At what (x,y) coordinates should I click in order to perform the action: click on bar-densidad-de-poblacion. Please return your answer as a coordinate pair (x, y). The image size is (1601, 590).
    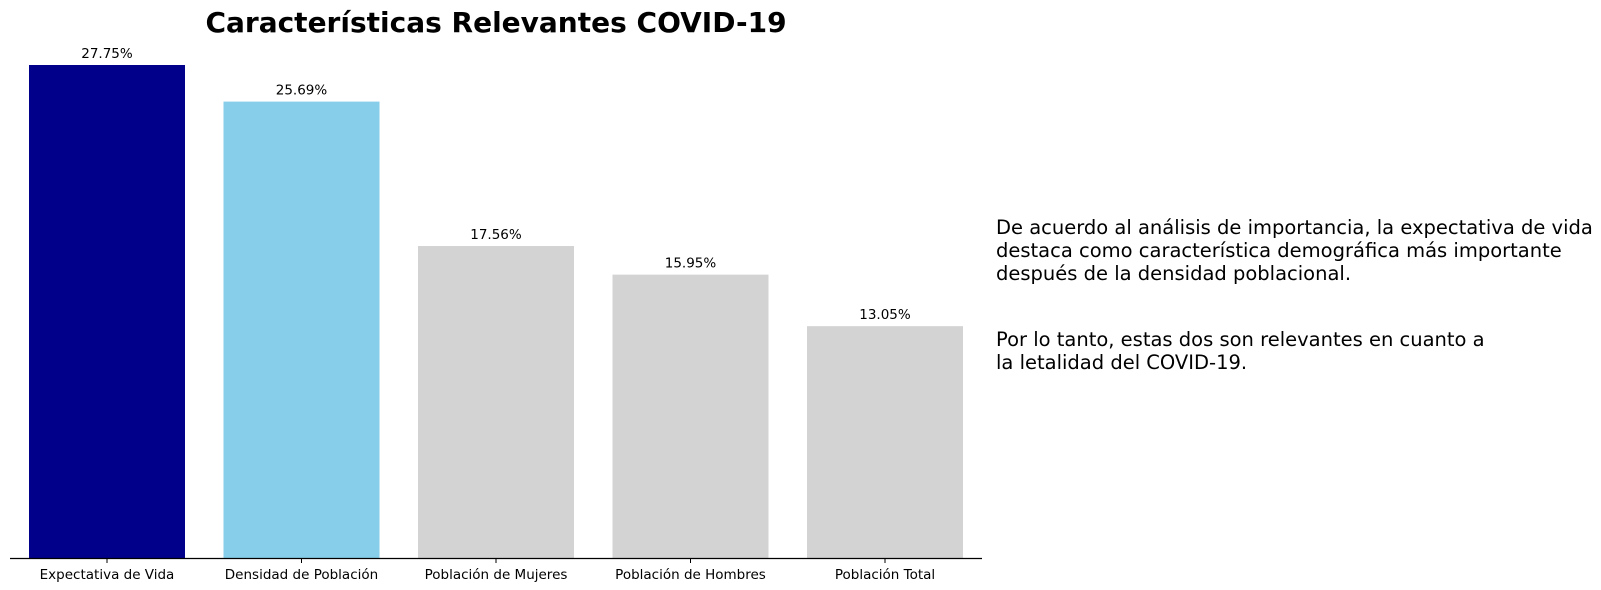
    Looking at the image, I should click on (301, 330).